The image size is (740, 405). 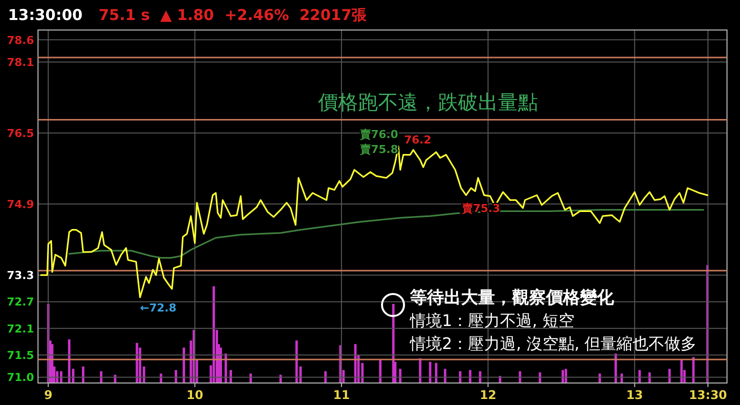 What do you see at coordinates (708, 395) in the screenshot?
I see `x-tick-label: 13:30` at bounding box center [708, 395].